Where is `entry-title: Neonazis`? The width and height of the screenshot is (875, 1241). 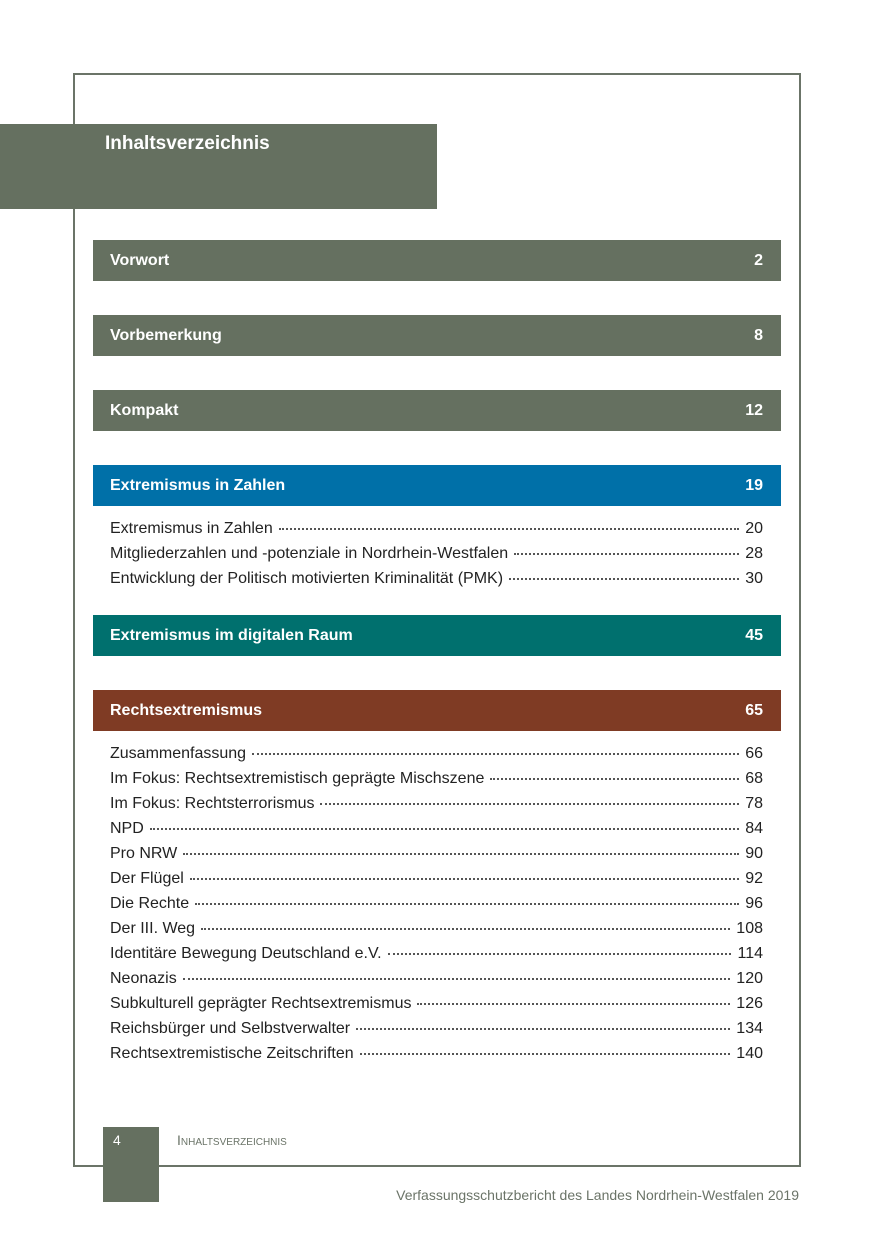
entry-title: Neonazis is located at coordinates (143, 978).